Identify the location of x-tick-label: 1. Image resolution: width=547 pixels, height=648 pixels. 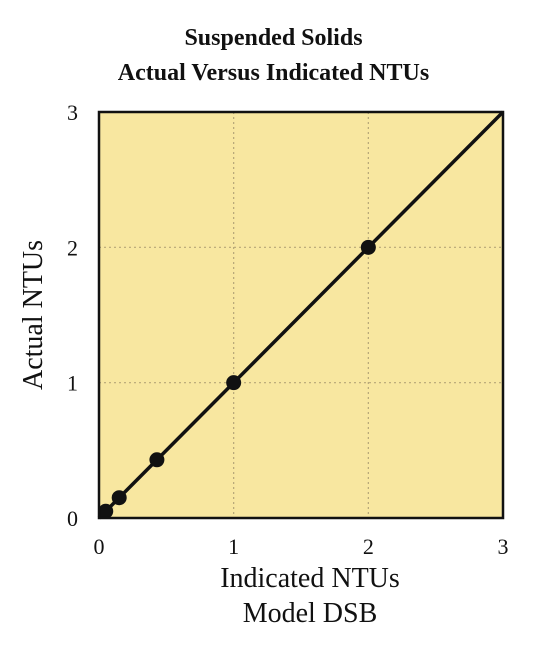
(233, 546).